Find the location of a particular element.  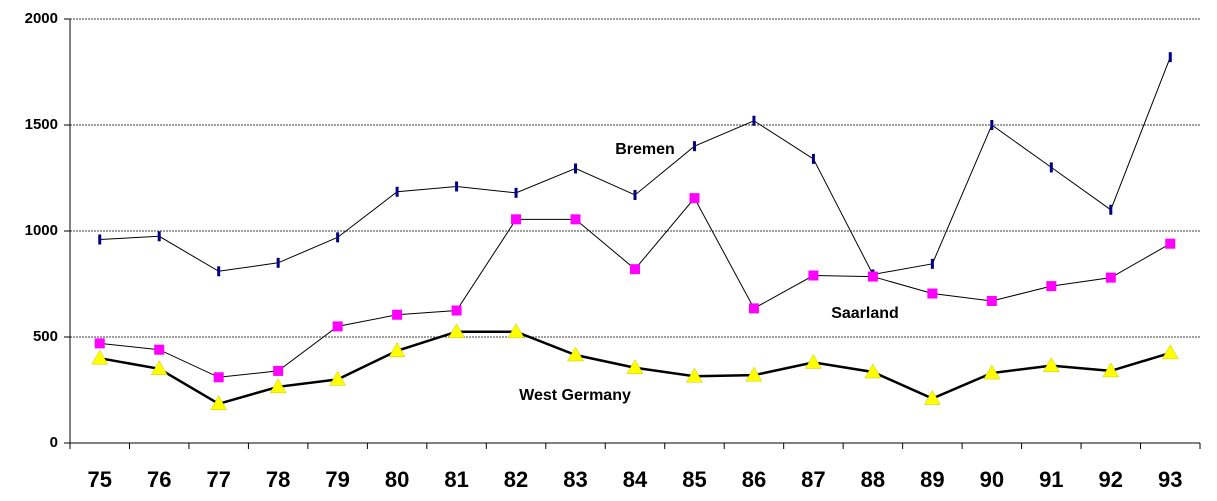

x-tick-label: 75 is located at coordinates (99, 479).